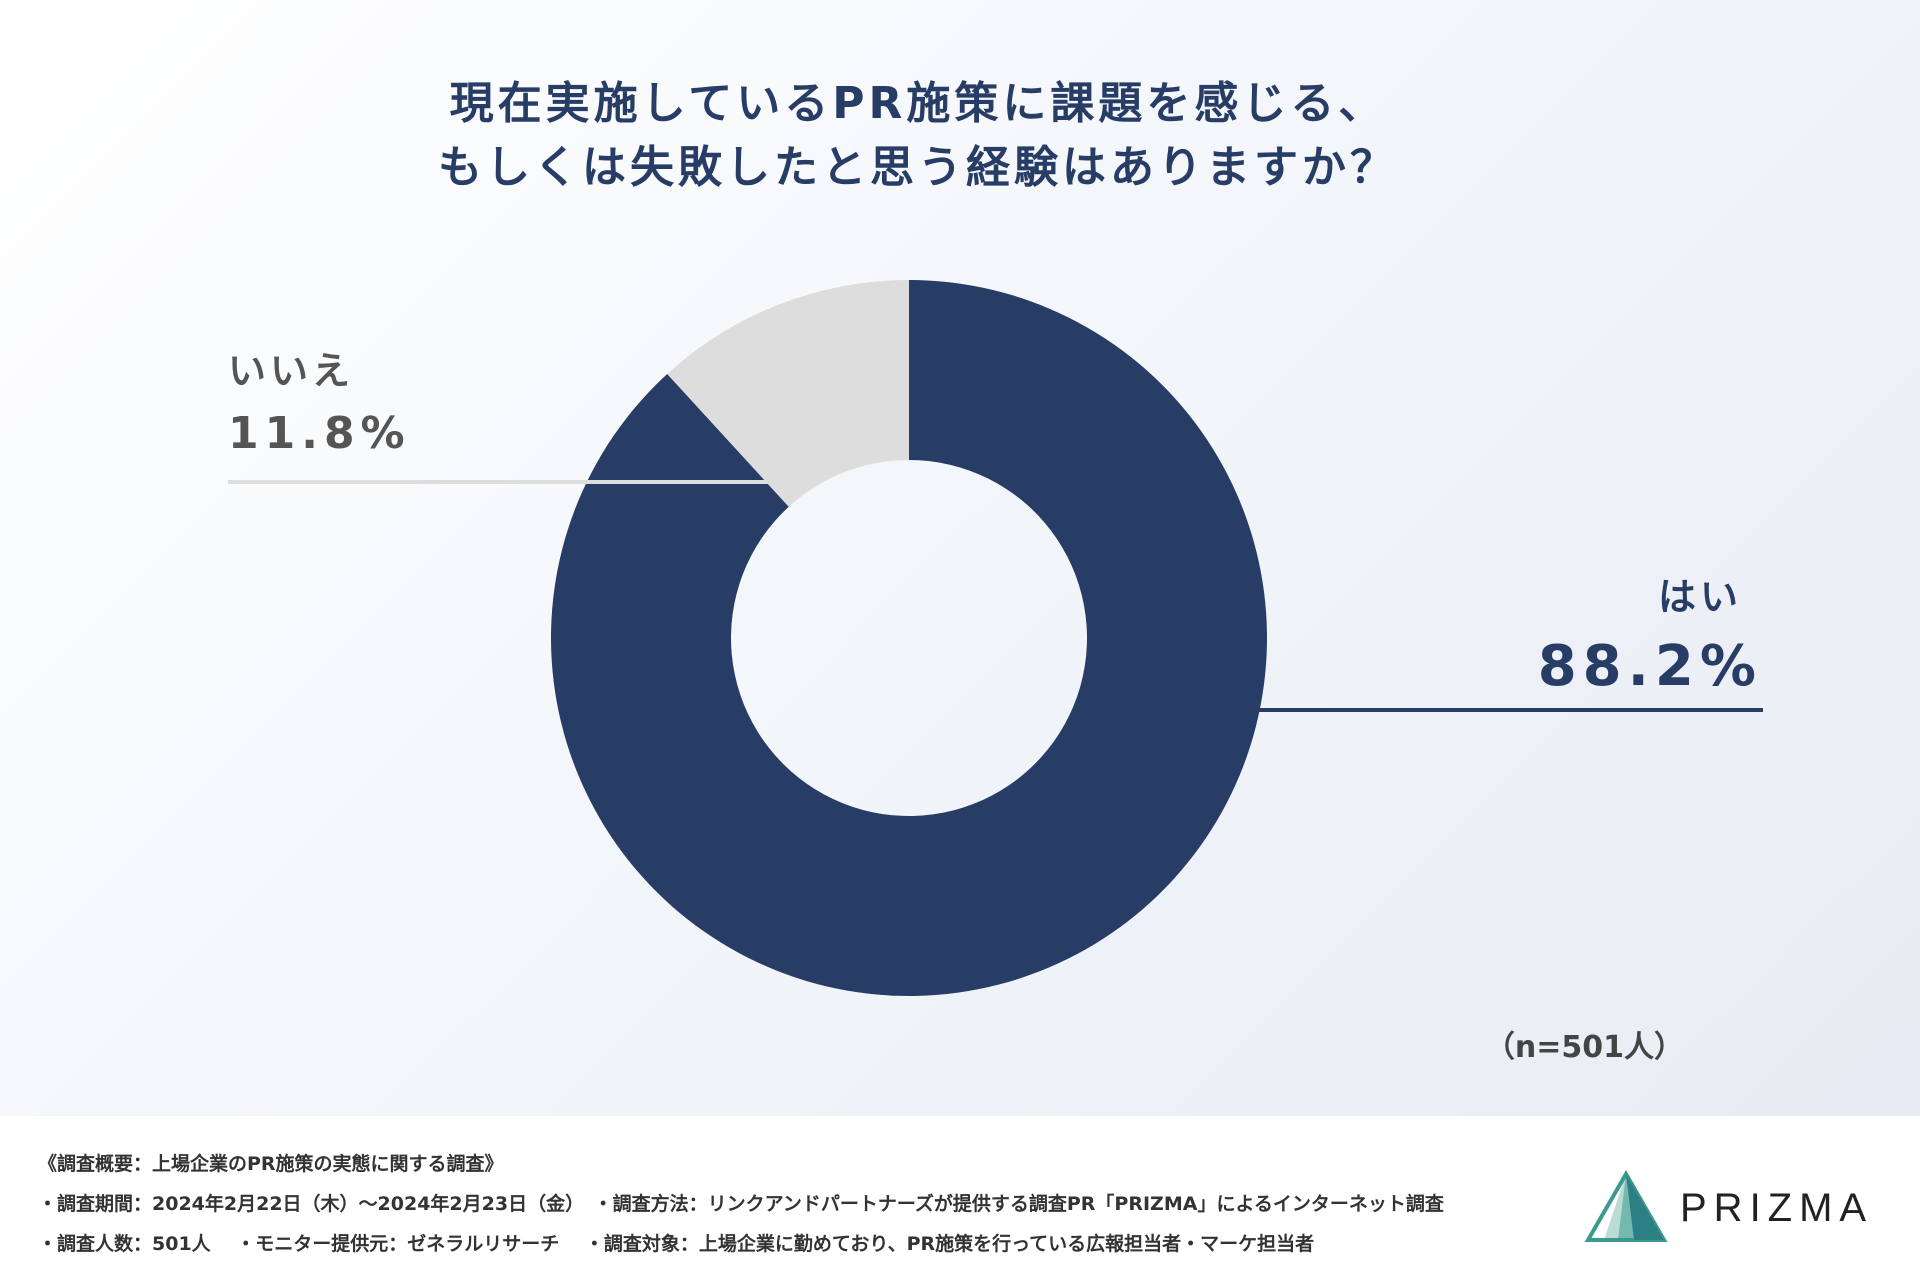  Describe the element at coordinates (291, 371) in the screenshot. I see `slice-label-no: いいえ` at that location.